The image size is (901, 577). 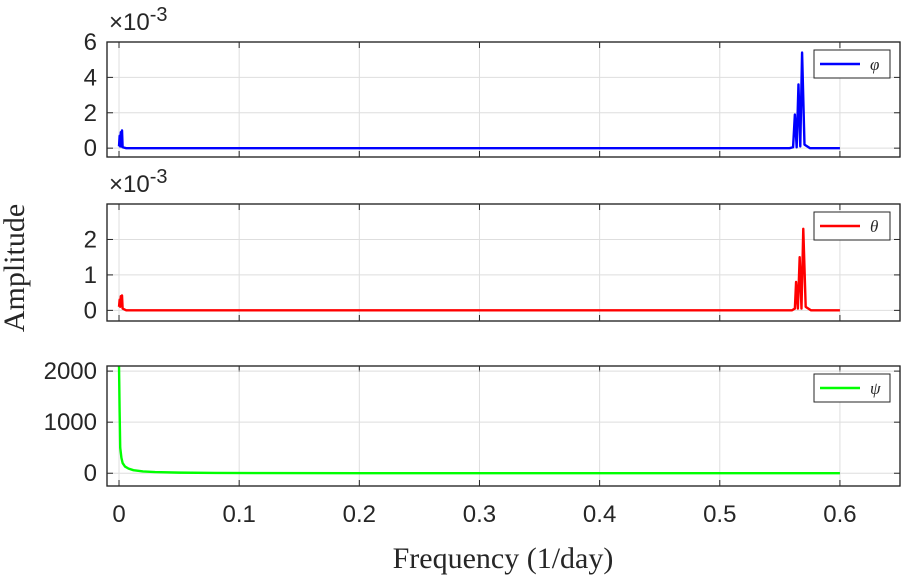 What do you see at coordinates (478, 100) in the screenshot?
I see `phi-series-line` at bounding box center [478, 100].